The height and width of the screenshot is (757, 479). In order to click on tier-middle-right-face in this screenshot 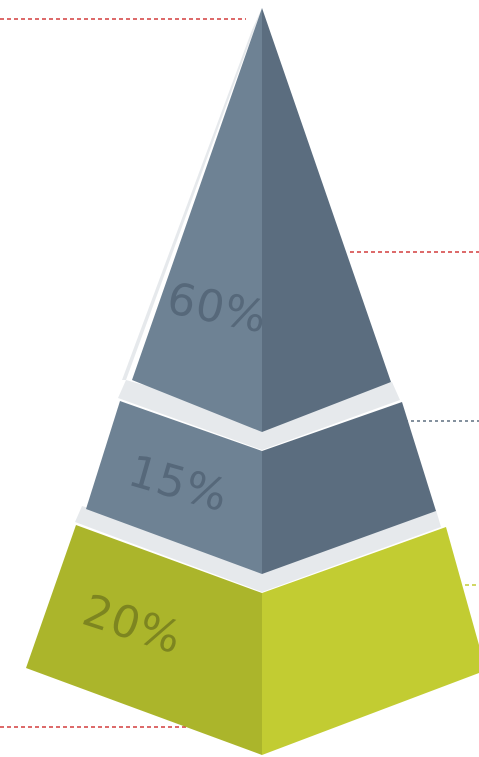, I will do `click(349, 488)`.